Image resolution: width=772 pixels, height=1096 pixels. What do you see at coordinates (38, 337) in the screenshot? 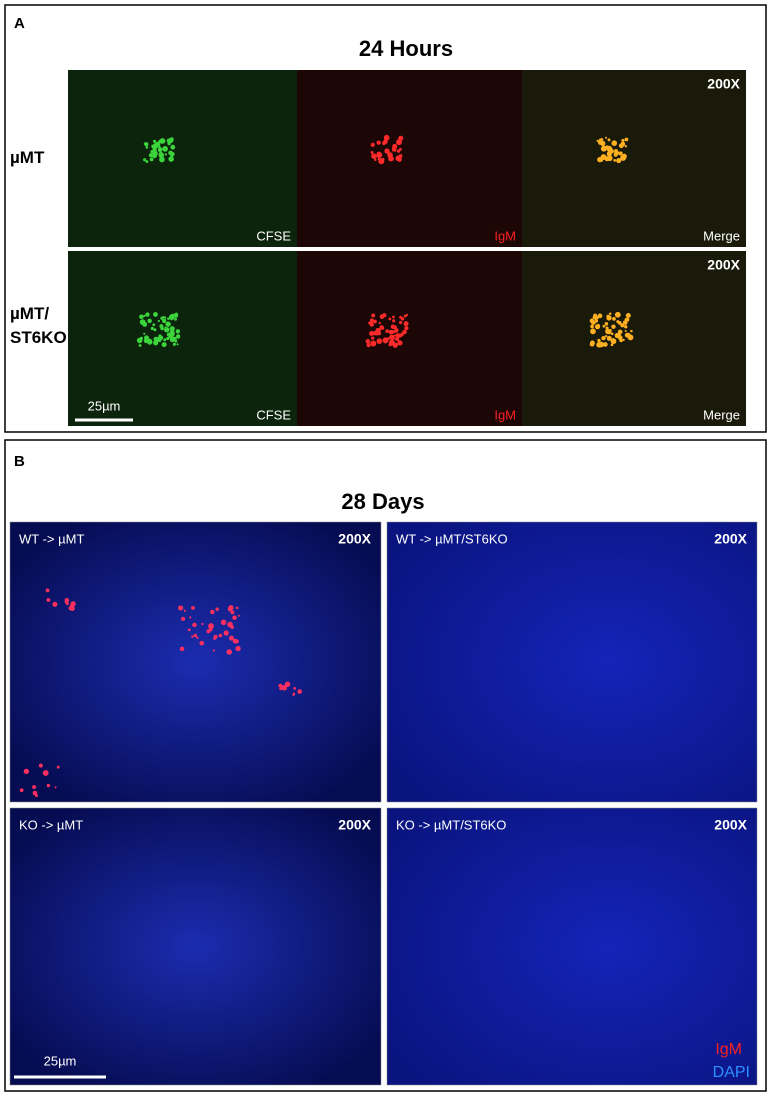
I see `row-label: ST6KO` at bounding box center [38, 337].